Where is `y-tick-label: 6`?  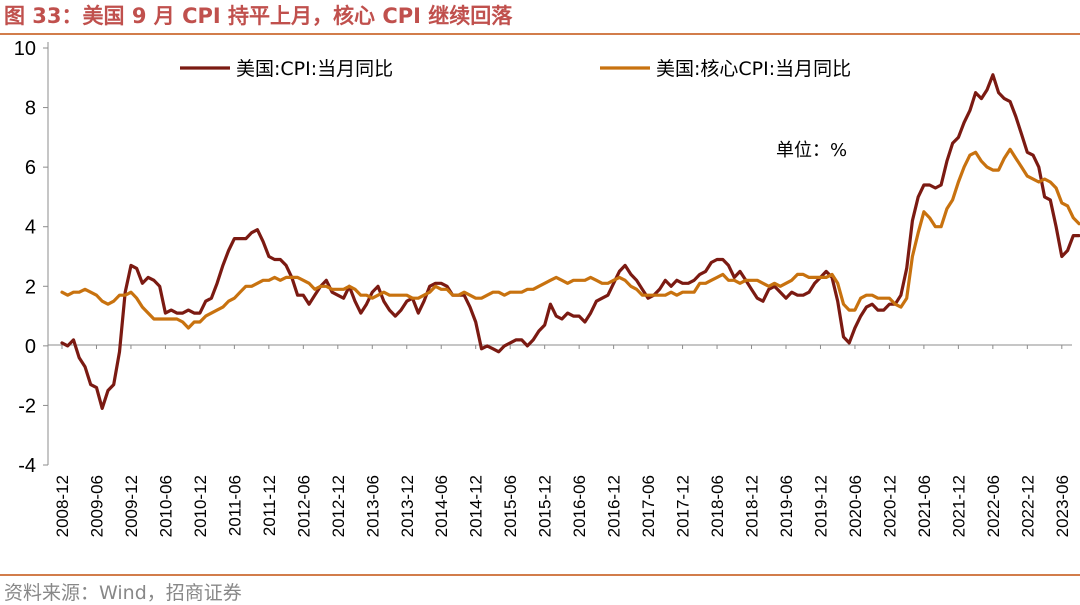
y-tick-label: 6 is located at coordinates (30, 168).